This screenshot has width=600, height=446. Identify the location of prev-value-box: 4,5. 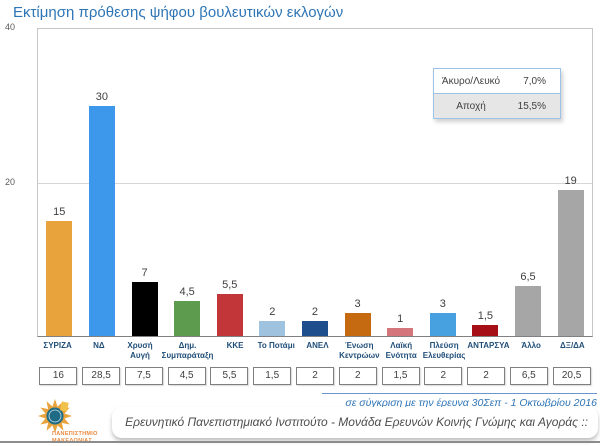
(186, 376).